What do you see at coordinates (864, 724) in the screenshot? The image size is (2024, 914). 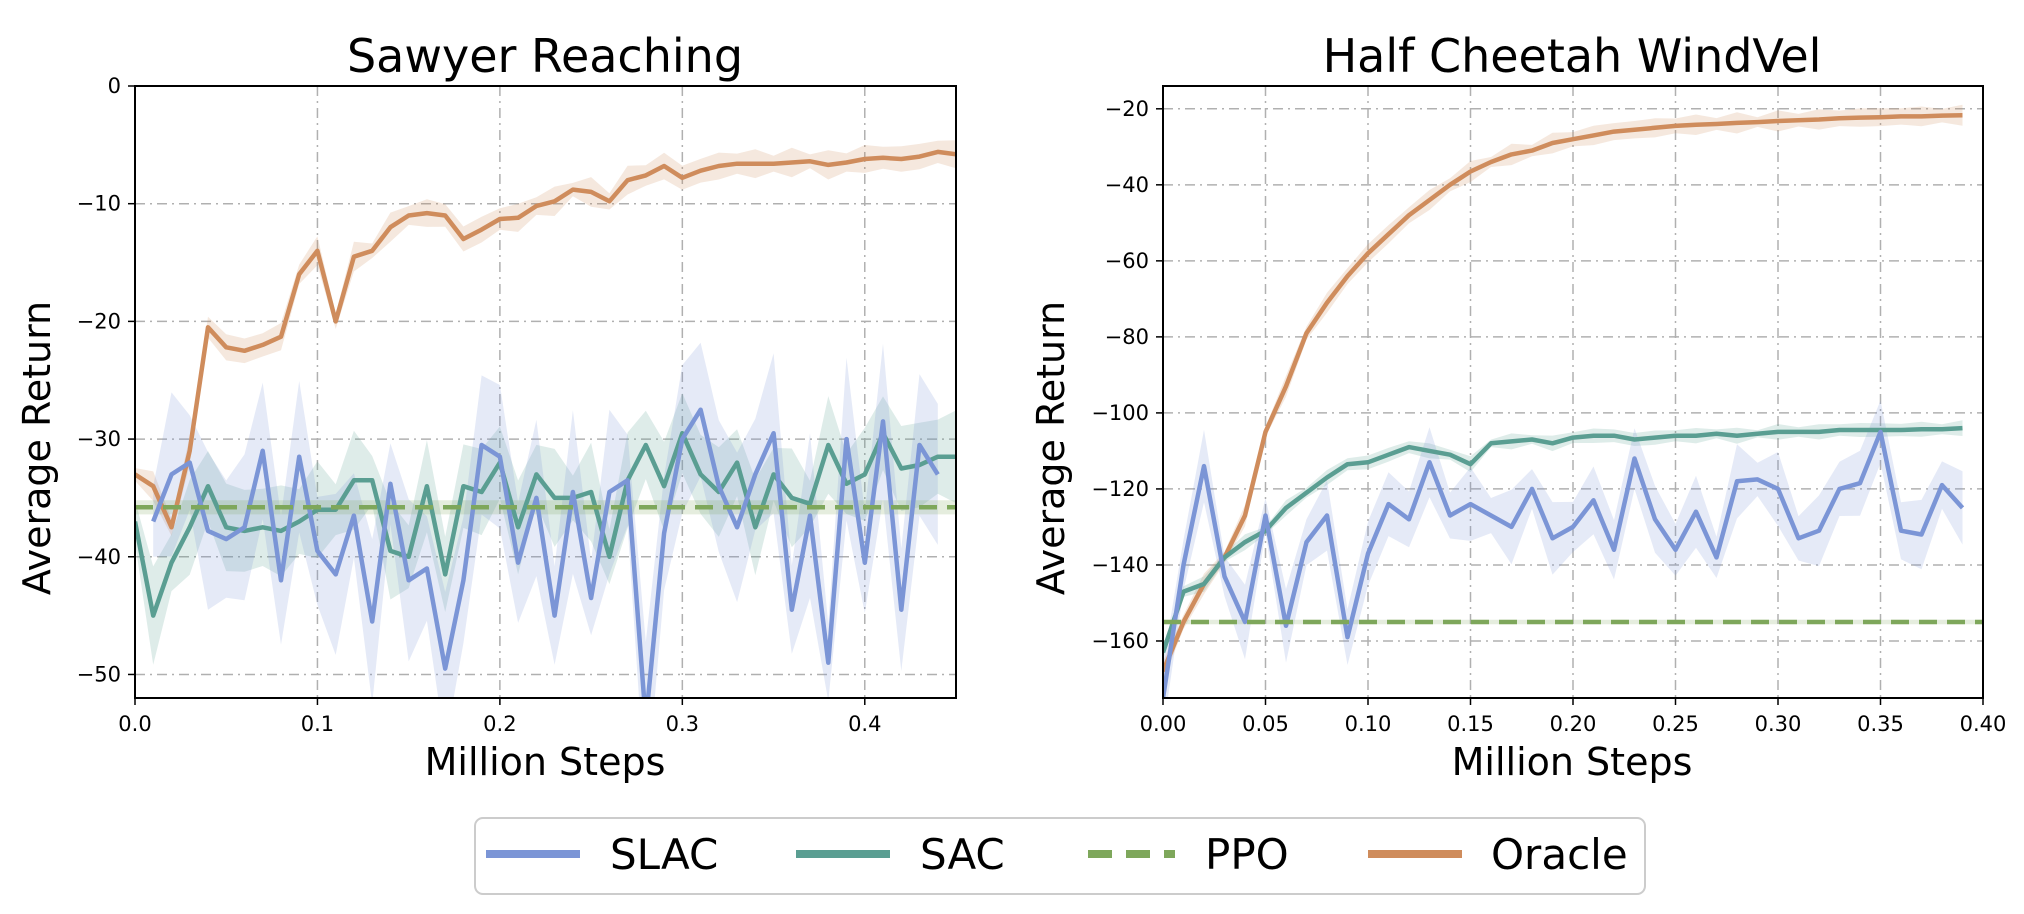 I see `x-tick-label: 0.4` at bounding box center [864, 724].